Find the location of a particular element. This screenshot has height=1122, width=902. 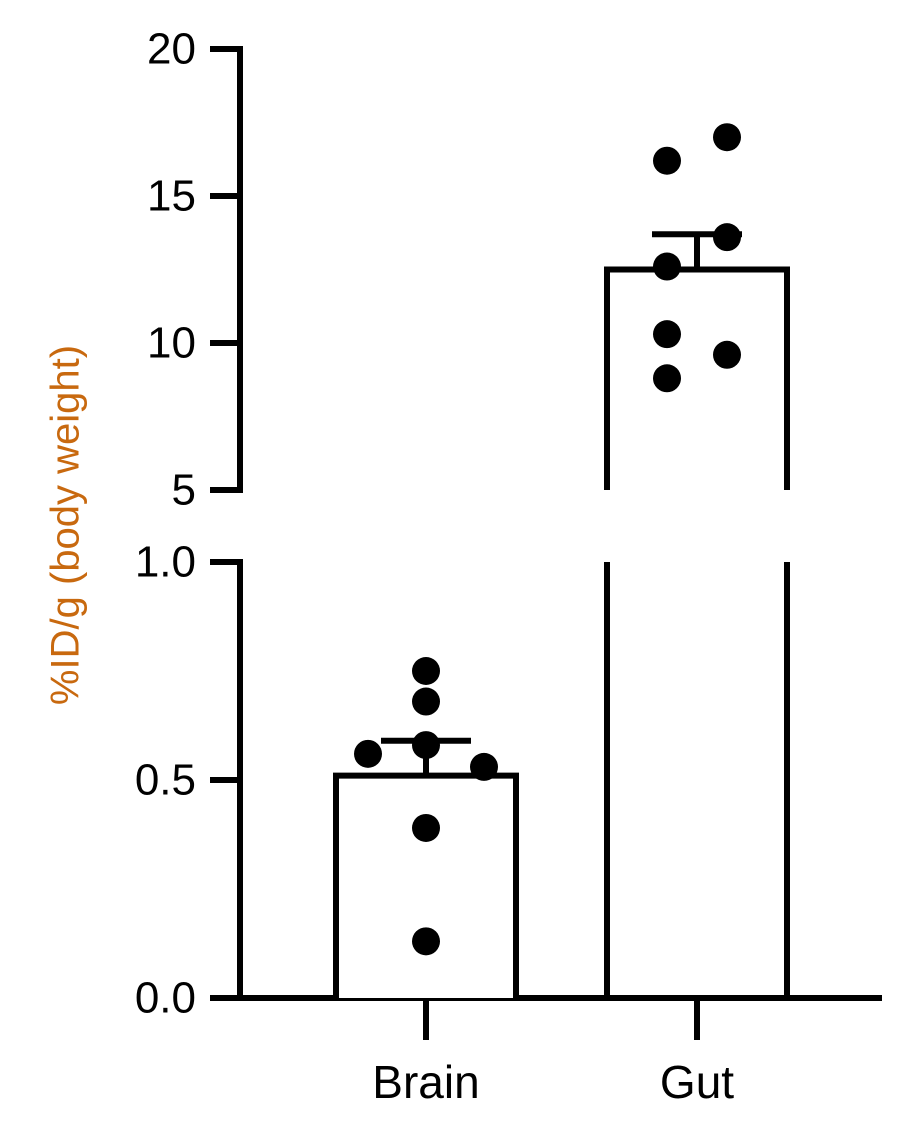

y-tick-label: 0.0 is located at coordinates (165, 998).